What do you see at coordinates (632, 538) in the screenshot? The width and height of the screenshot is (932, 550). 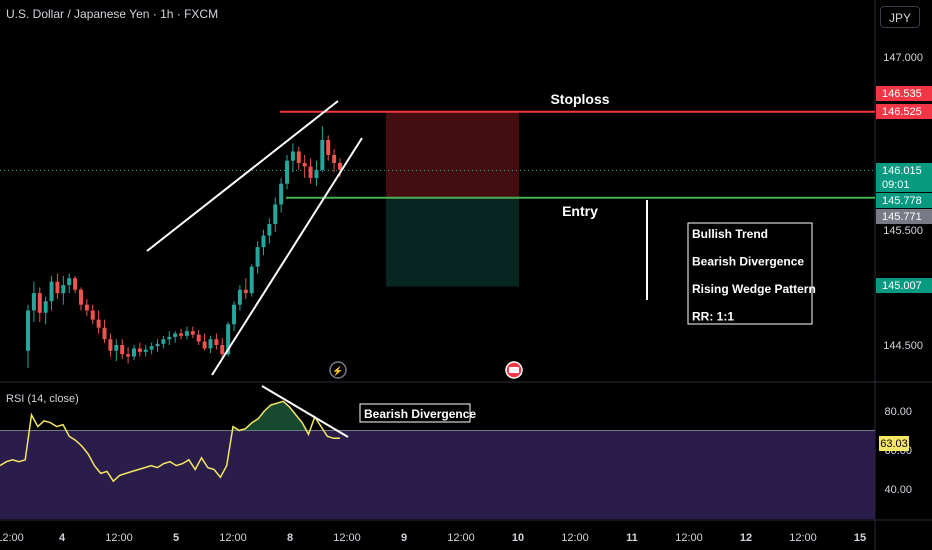 I see `time-tick-label: 11` at bounding box center [632, 538].